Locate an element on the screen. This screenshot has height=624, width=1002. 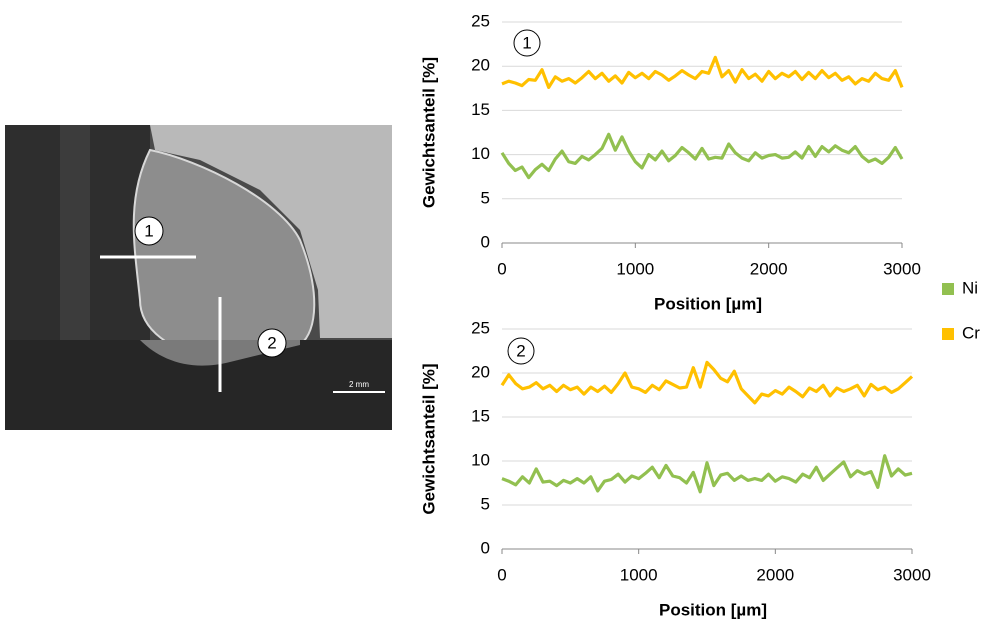
annotation: 1 is located at coordinates (526, 42).